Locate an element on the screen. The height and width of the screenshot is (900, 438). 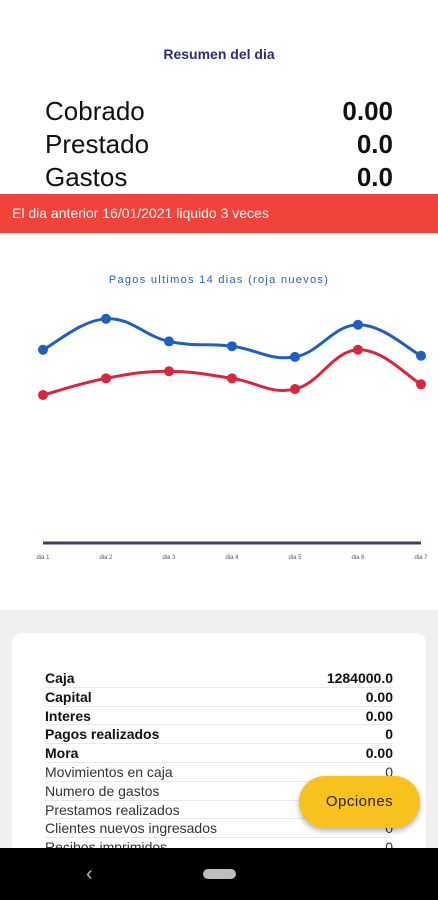
back-arrow-icon: ‹ is located at coordinates (89, 874).